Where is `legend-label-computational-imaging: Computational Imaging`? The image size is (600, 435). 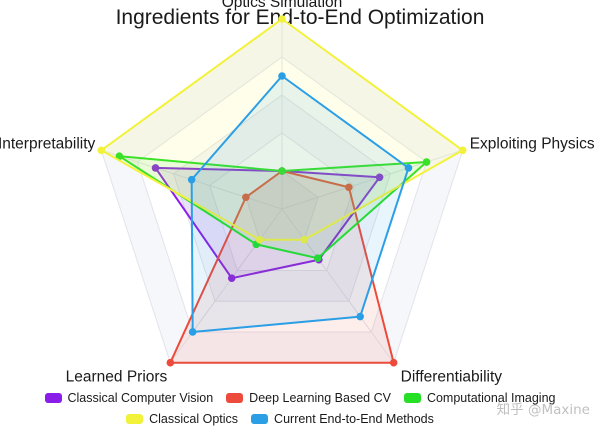
legend-label-computational-imaging: Computational Imaging is located at coordinates (491, 397).